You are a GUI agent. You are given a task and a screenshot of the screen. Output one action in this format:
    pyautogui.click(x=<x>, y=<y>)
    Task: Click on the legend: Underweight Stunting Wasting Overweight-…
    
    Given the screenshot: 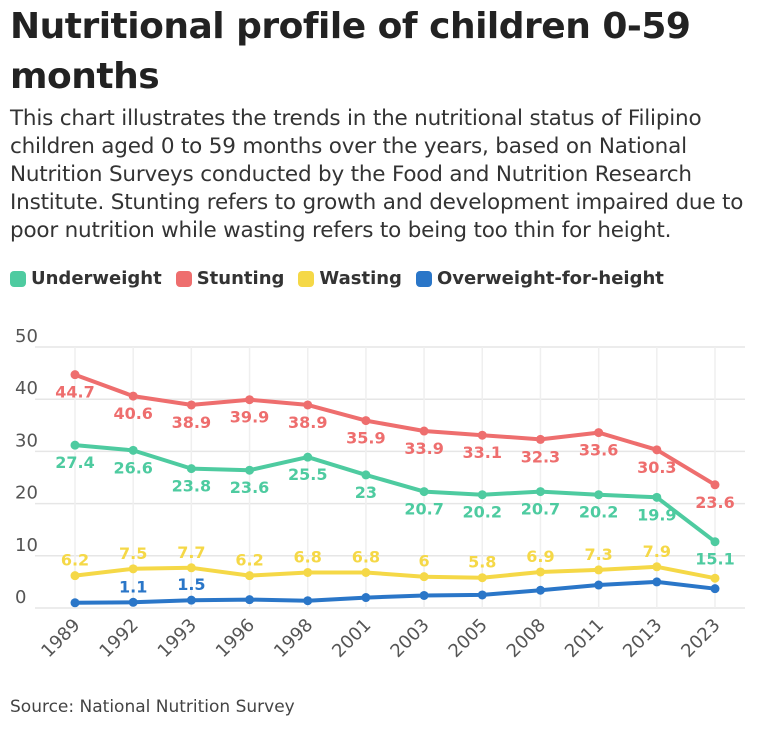 What is the action you would take?
    pyautogui.click(x=337, y=278)
    